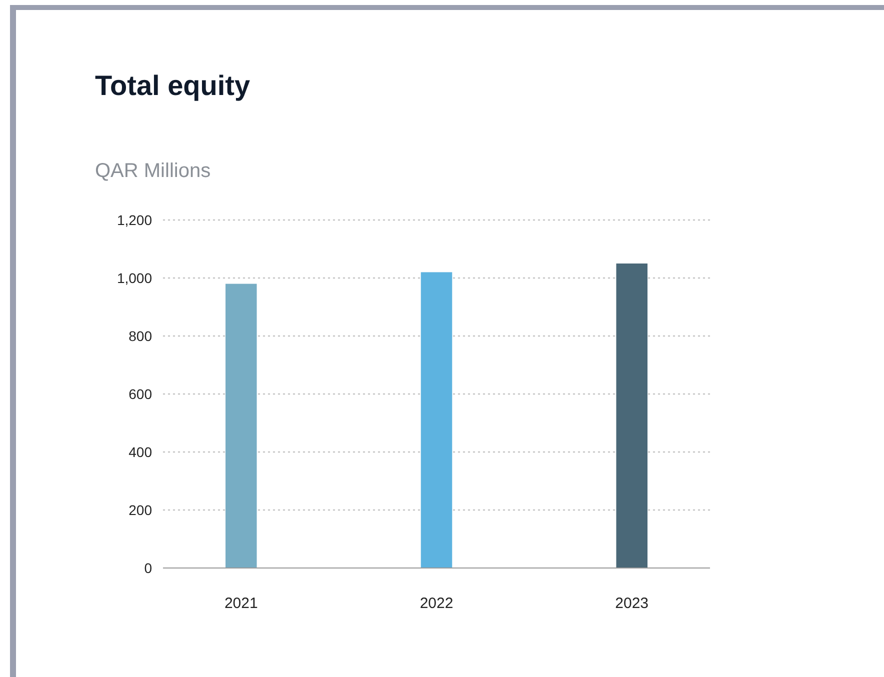 Image resolution: width=884 pixels, height=677 pixels. What do you see at coordinates (241, 603) in the screenshot?
I see `x-tick-label: 2021` at bounding box center [241, 603].